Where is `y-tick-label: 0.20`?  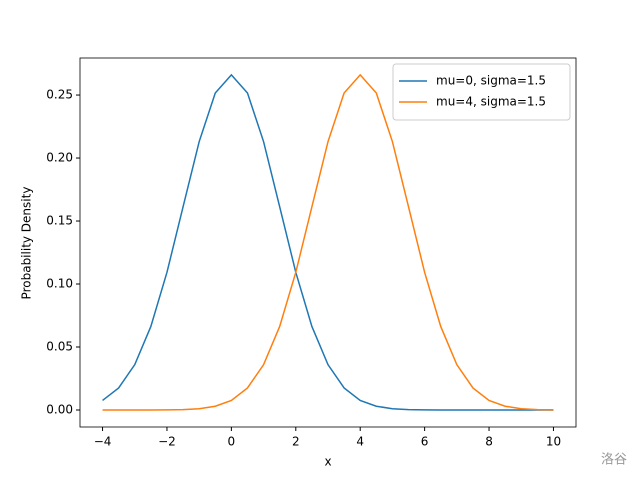 y-tick-label: 0.20 is located at coordinates (59, 158).